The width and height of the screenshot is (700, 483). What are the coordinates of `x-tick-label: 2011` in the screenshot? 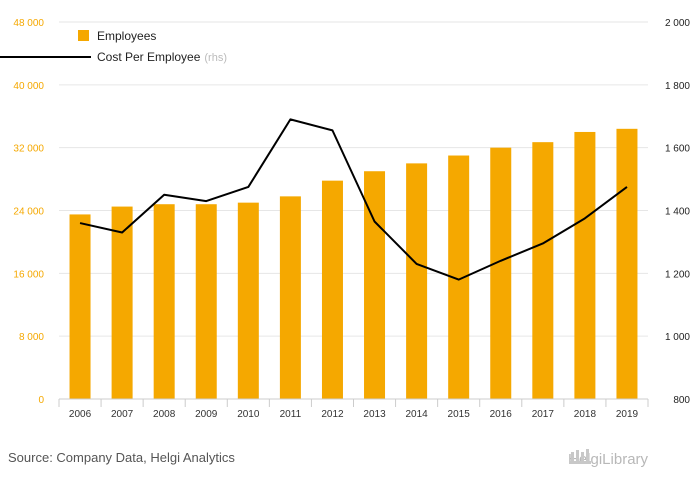 It's located at (291, 414).